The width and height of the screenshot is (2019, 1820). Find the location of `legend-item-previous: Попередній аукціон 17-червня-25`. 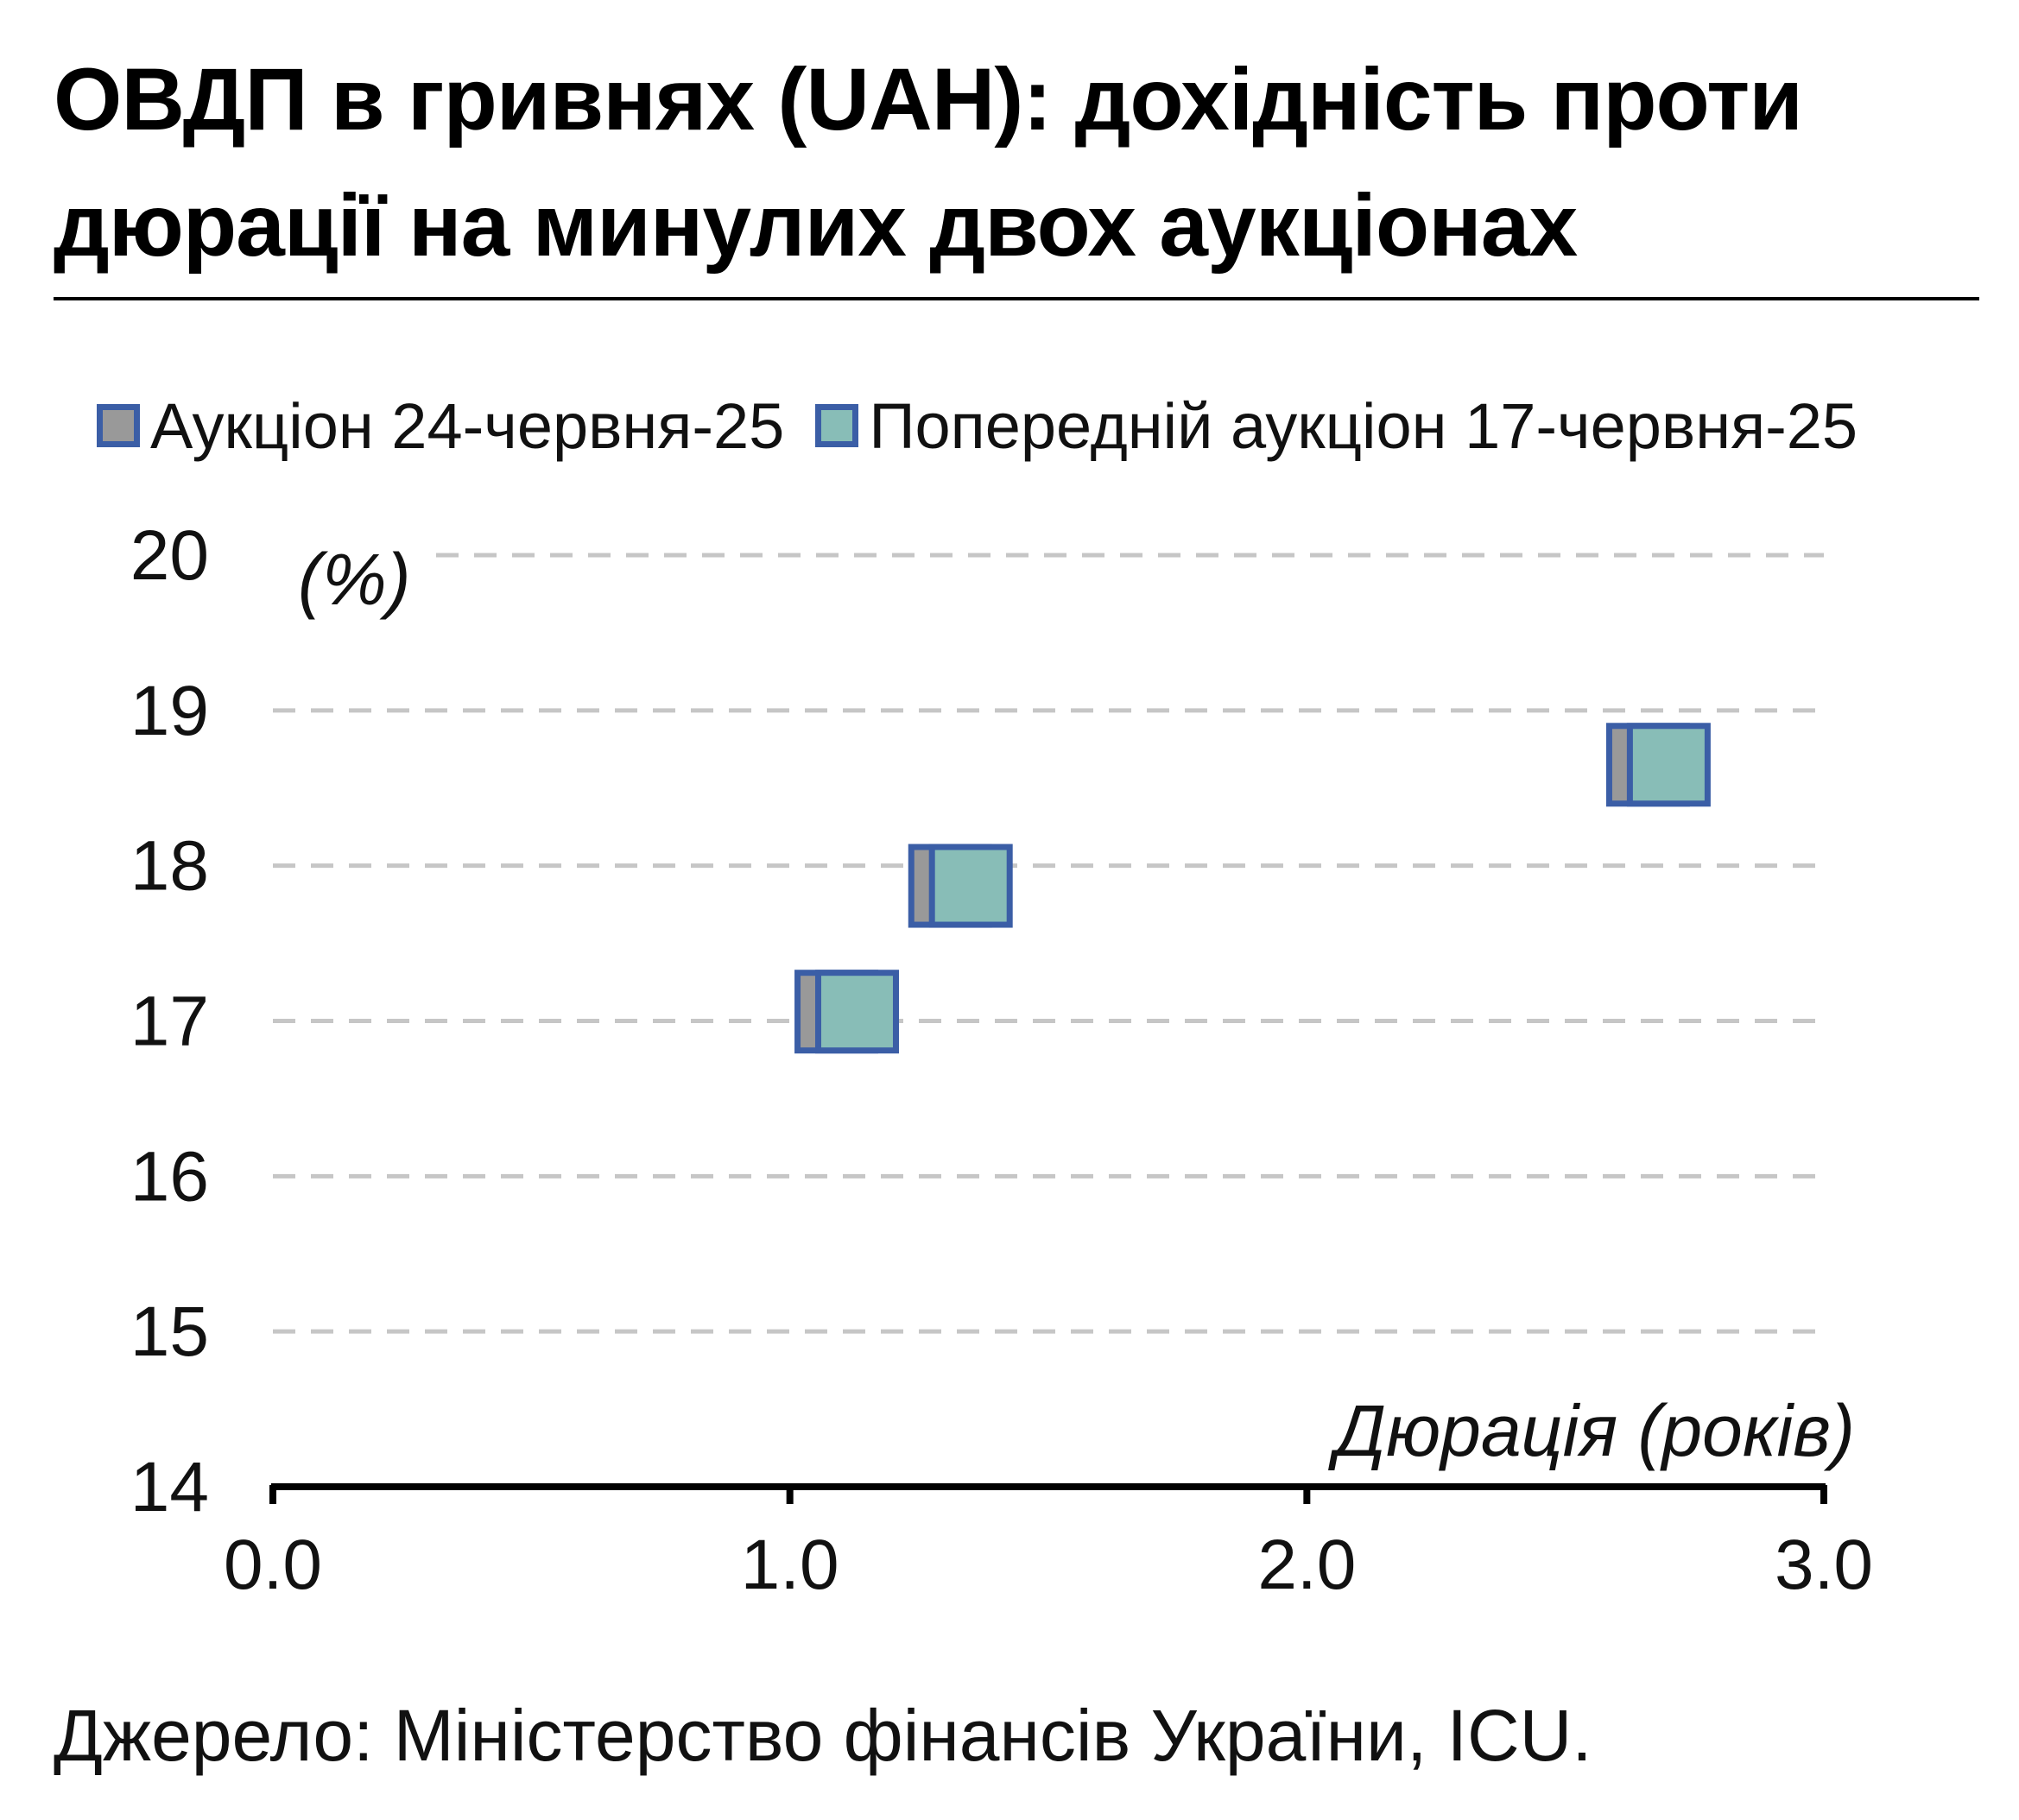

legend-item-previous: Попередній аукціон 17-червня-25 is located at coordinates (1337, 426).